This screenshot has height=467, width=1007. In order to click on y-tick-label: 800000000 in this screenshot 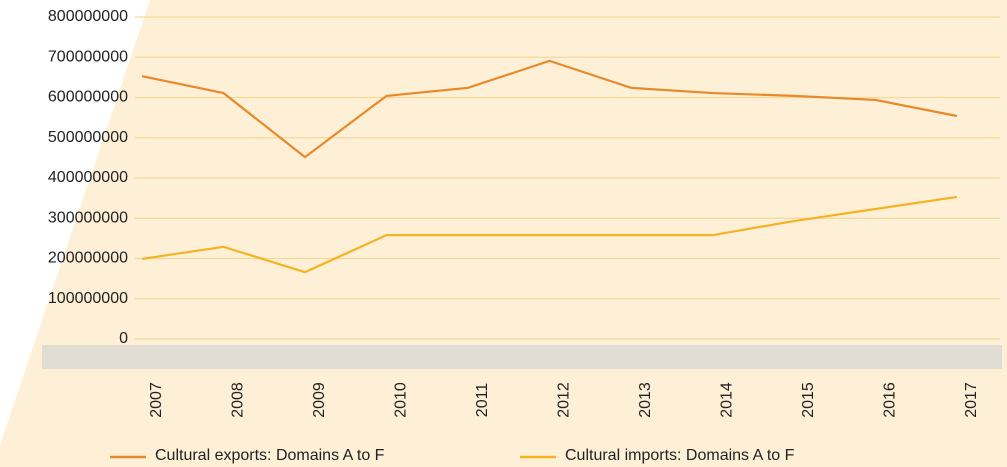, I will do `click(88, 16)`.